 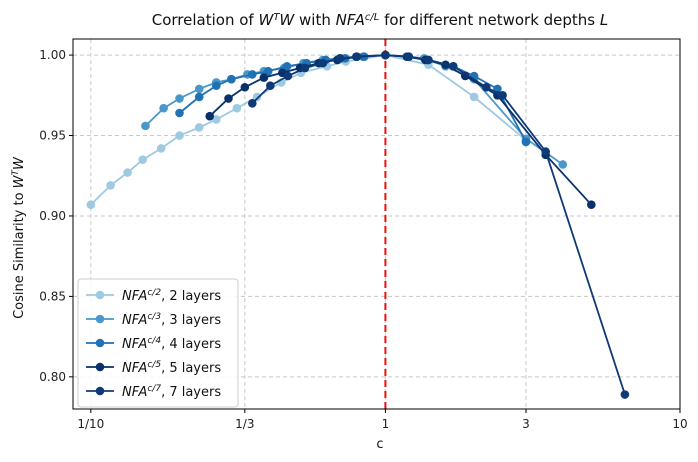 I want to click on legend-label: NFAc/2, 2 layers, so click(x=171, y=296).